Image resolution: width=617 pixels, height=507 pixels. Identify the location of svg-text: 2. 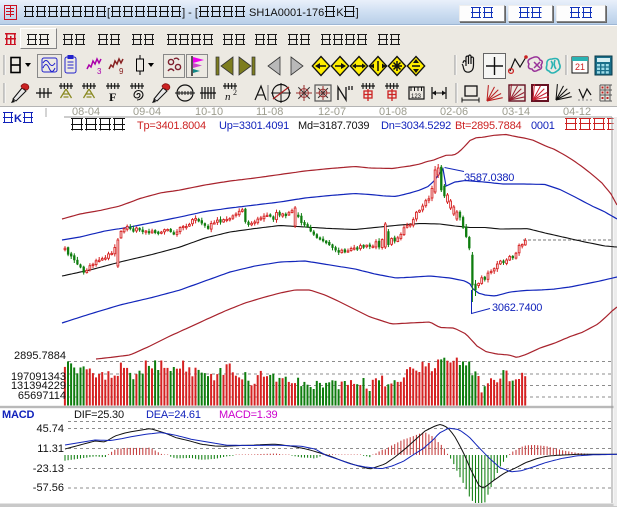
(235, 92).